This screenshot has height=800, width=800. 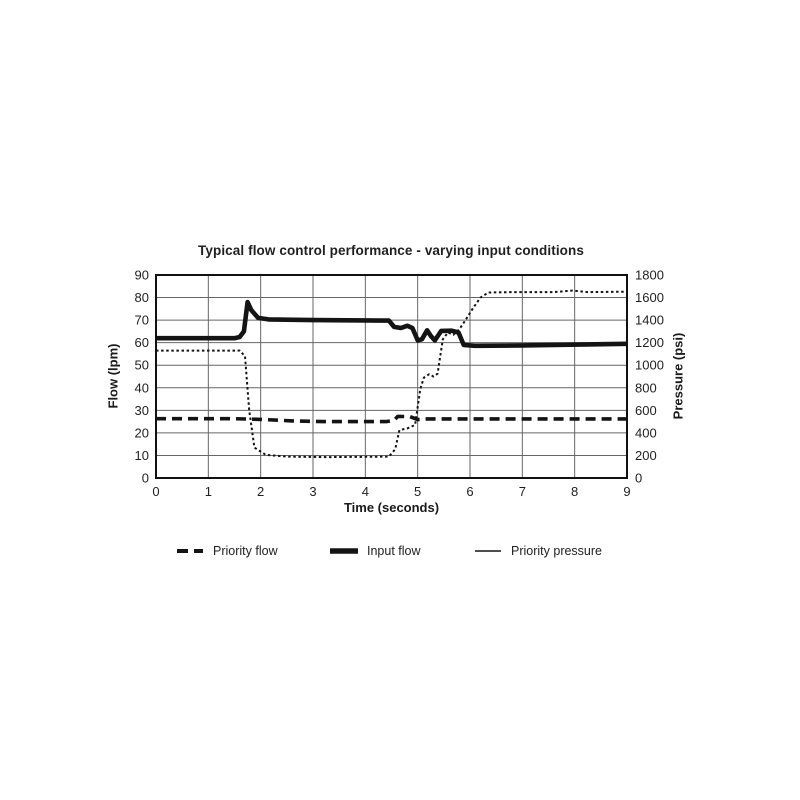 I want to click on x-tick-label: 5, so click(x=417, y=491).